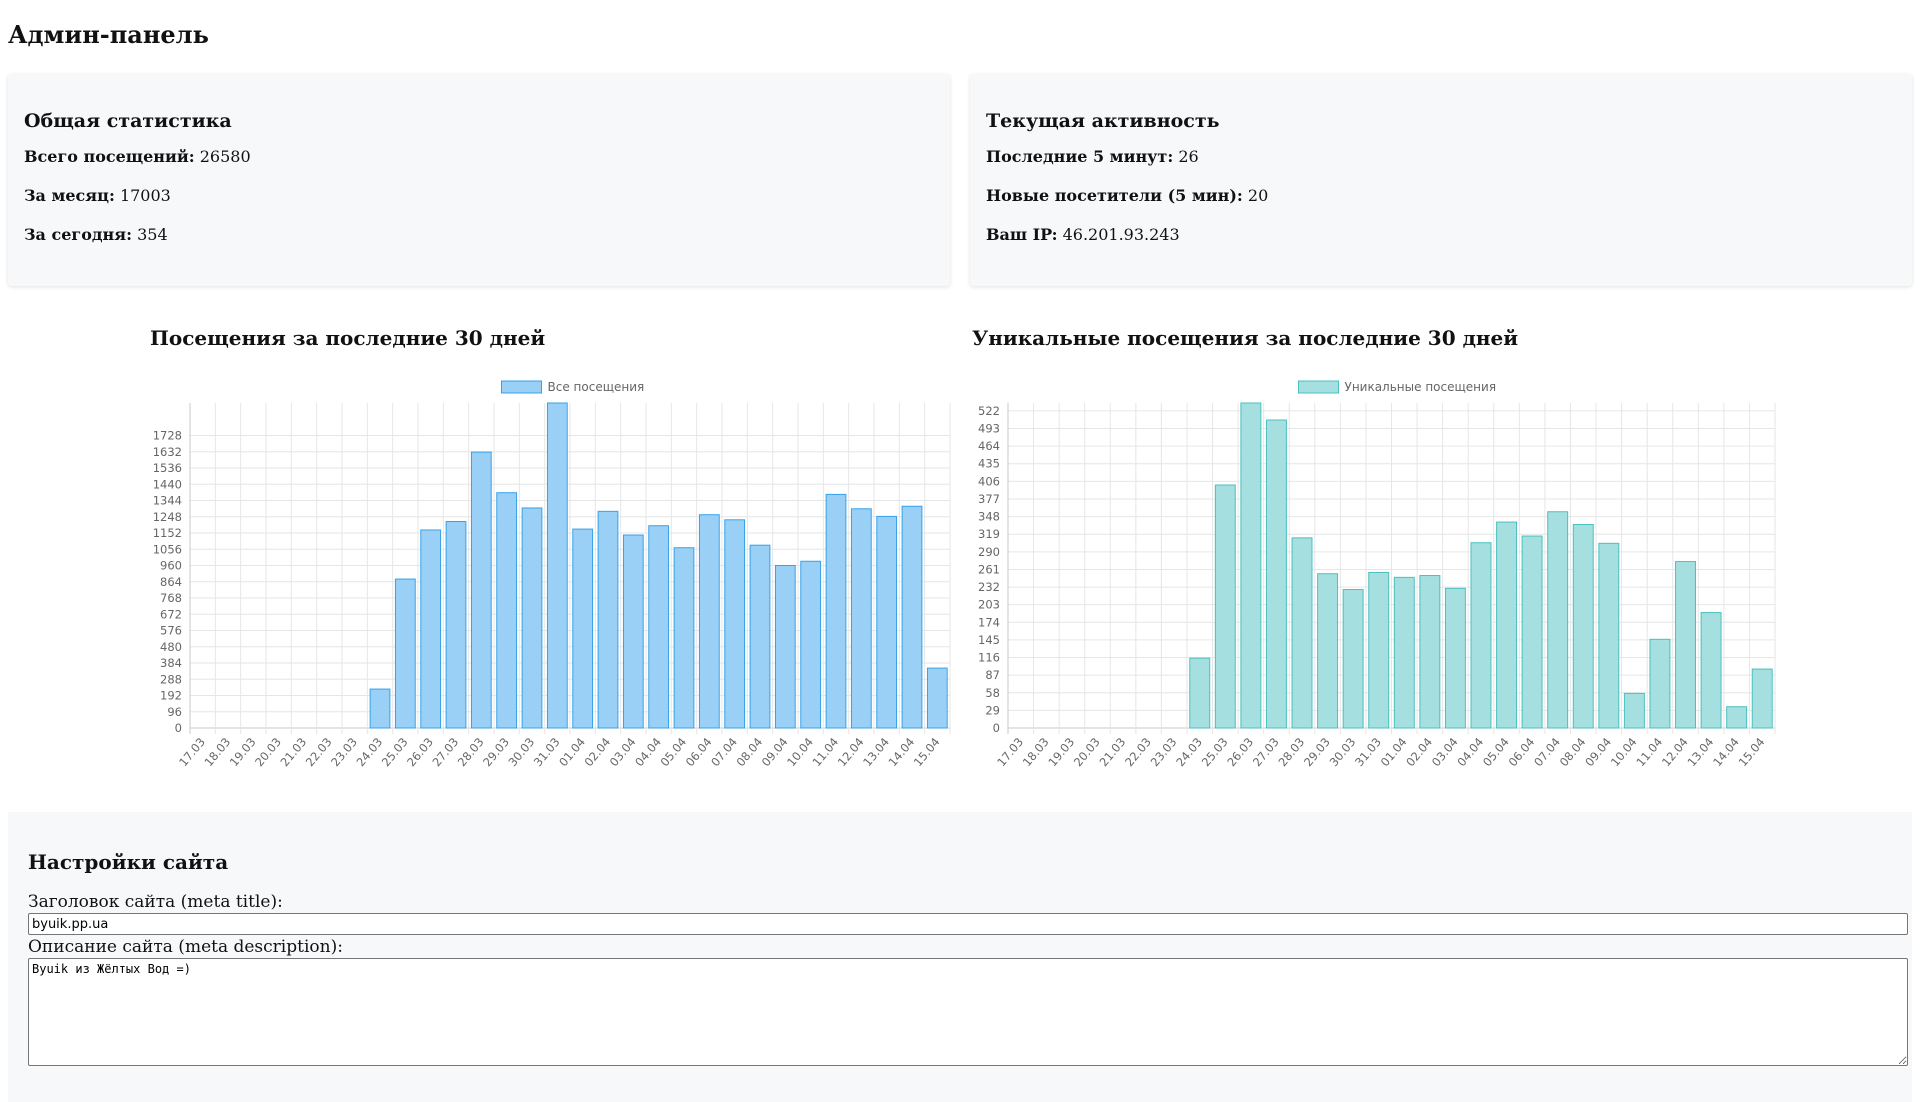  I want to click on x-tick-label: 13.04, so click(876, 752).